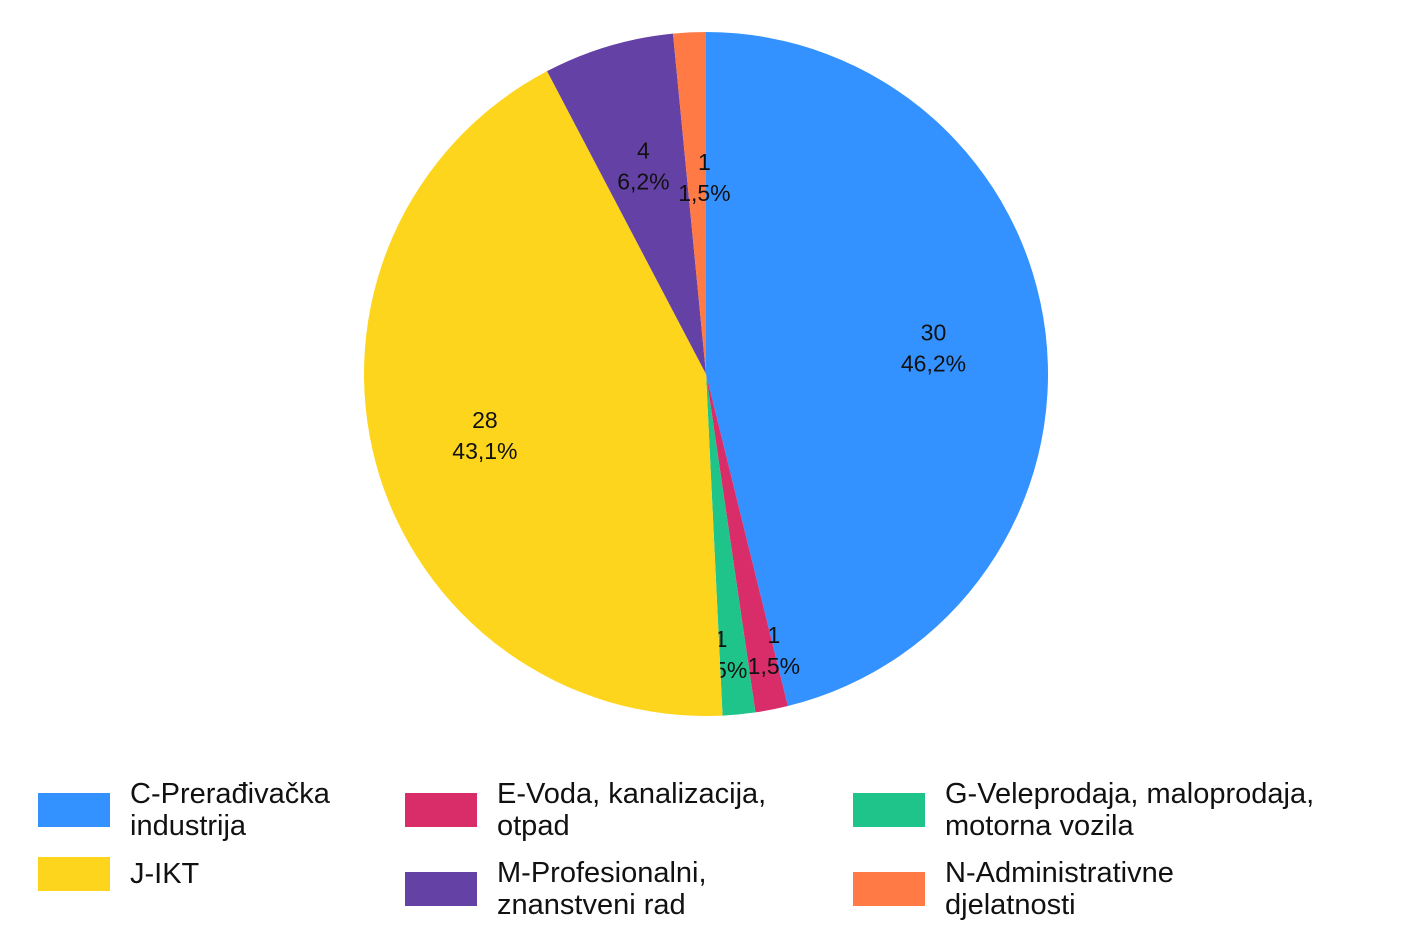 The height and width of the screenshot is (942, 1413). I want to click on pie-slice-value-4: 4, so click(643, 150).